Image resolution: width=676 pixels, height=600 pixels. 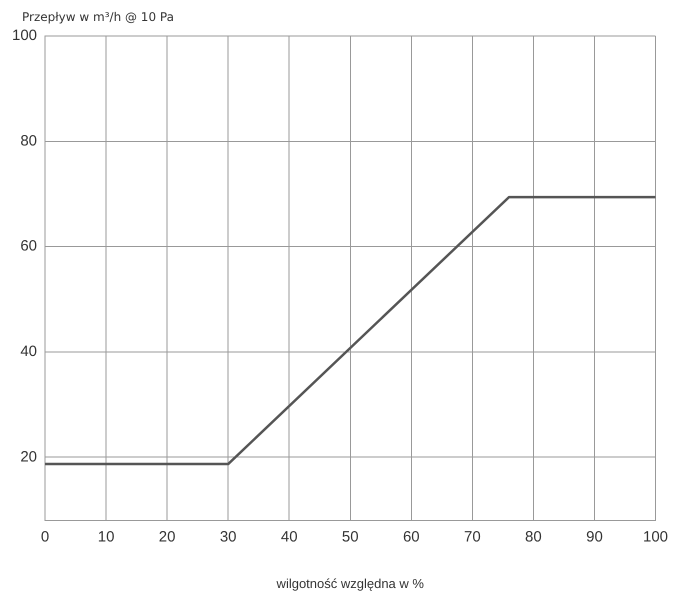 What do you see at coordinates (472, 537) in the screenshot?
I see `x-tick-label: 70` at bounding box center [472, 537].